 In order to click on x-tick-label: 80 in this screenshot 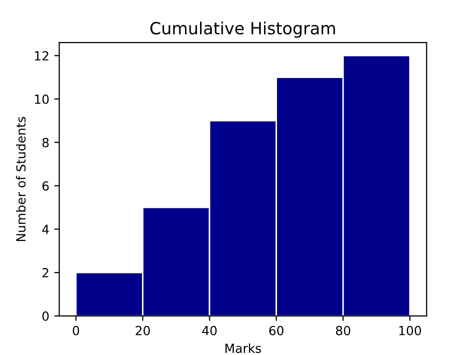, I will do `click(343, 331)`.